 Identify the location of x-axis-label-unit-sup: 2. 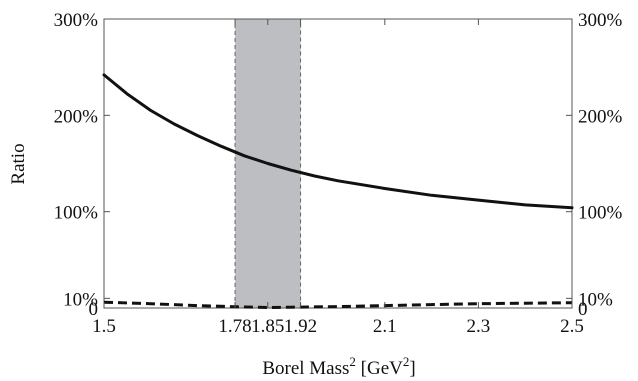
(406, 361).